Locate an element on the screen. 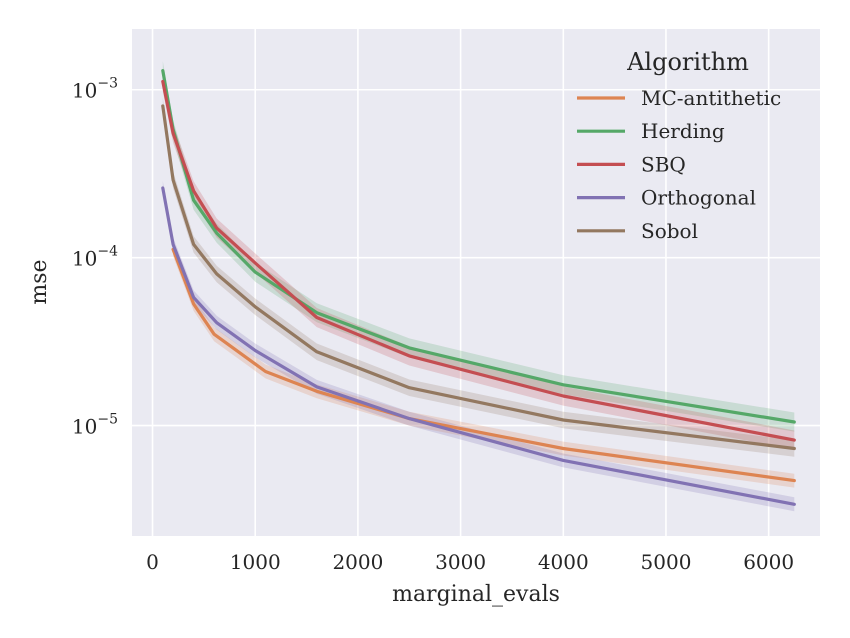 The width and height of the screenshot is (850, 638). legend-label: SBQ is located at coordinates (663, 164).